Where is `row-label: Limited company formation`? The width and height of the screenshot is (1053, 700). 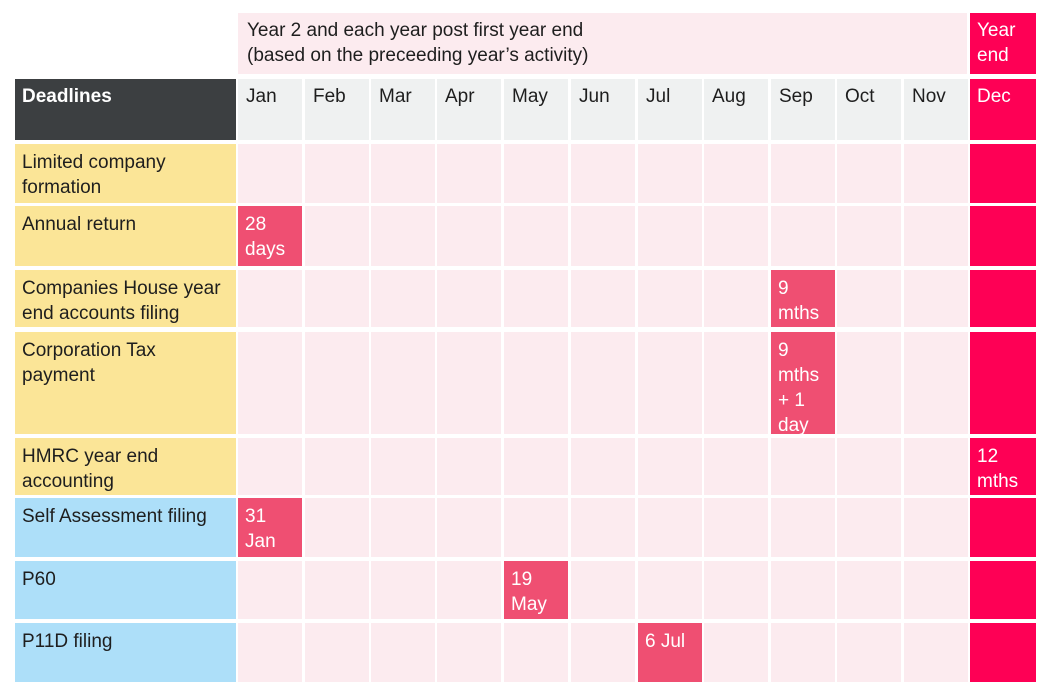
row-label: Limited company formation is located at coordinates (125, 173).